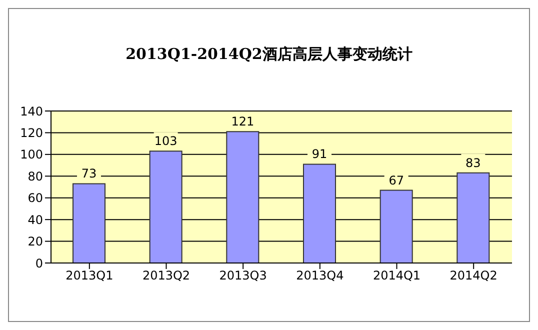  I want to click on data-label: 73, so click(89, 173).